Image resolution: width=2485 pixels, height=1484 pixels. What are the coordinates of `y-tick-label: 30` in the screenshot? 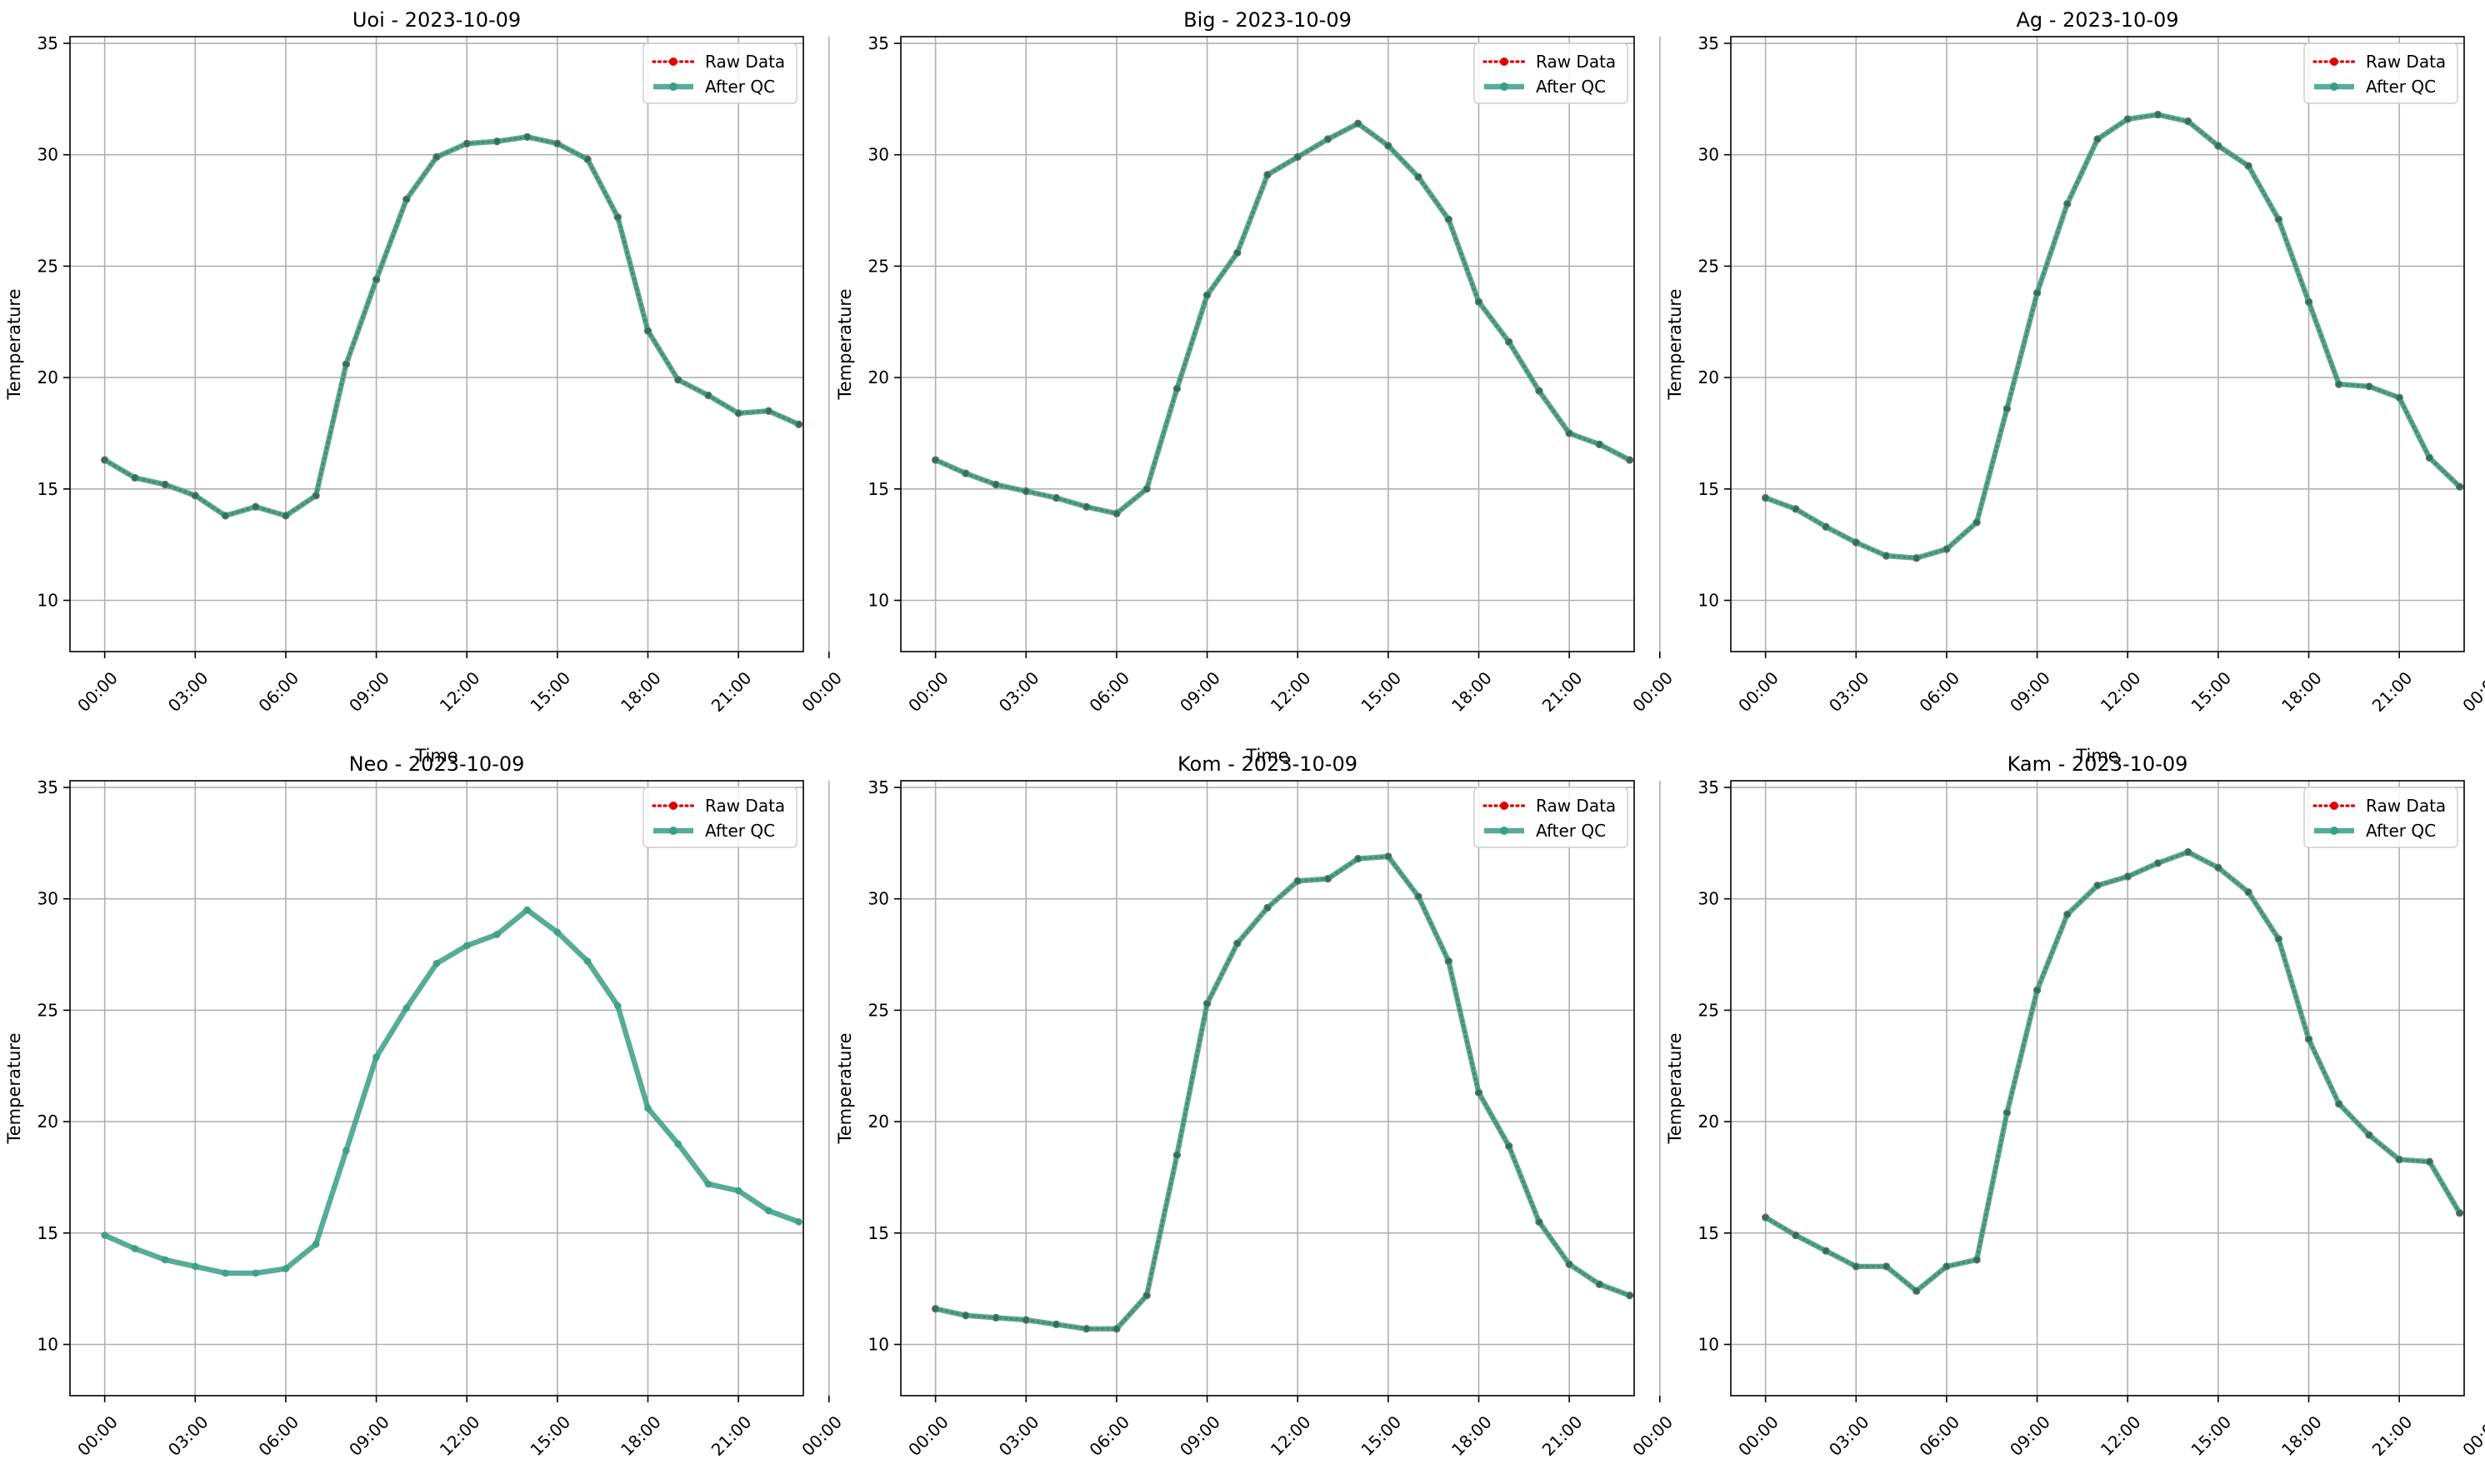 It's located at (1708, 899).